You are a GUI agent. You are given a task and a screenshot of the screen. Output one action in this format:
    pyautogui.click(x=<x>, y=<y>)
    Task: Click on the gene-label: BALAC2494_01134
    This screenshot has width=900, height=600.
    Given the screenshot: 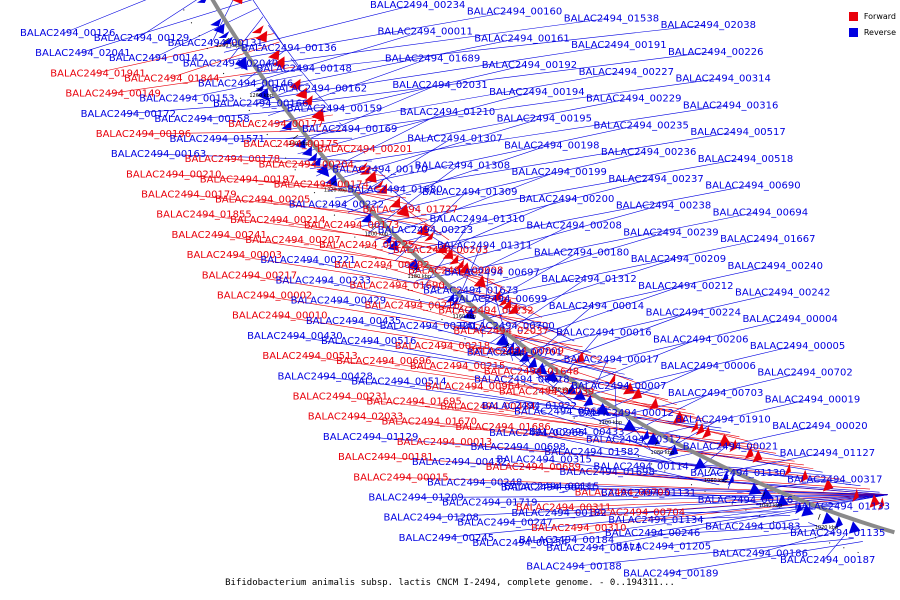 What is the action you would take?
    pyautogui.click(x=655, y=520)
    